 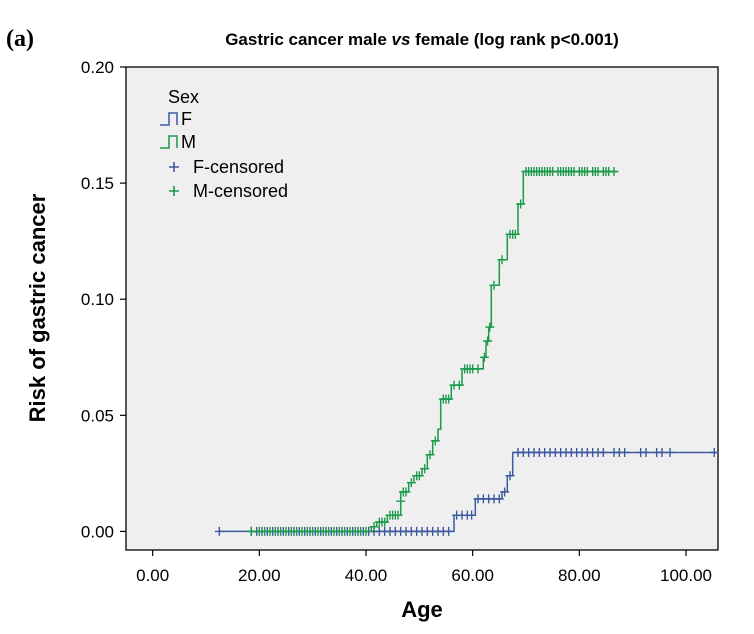 I want to click on legend-f-label: F, so click(x=186, y=119).